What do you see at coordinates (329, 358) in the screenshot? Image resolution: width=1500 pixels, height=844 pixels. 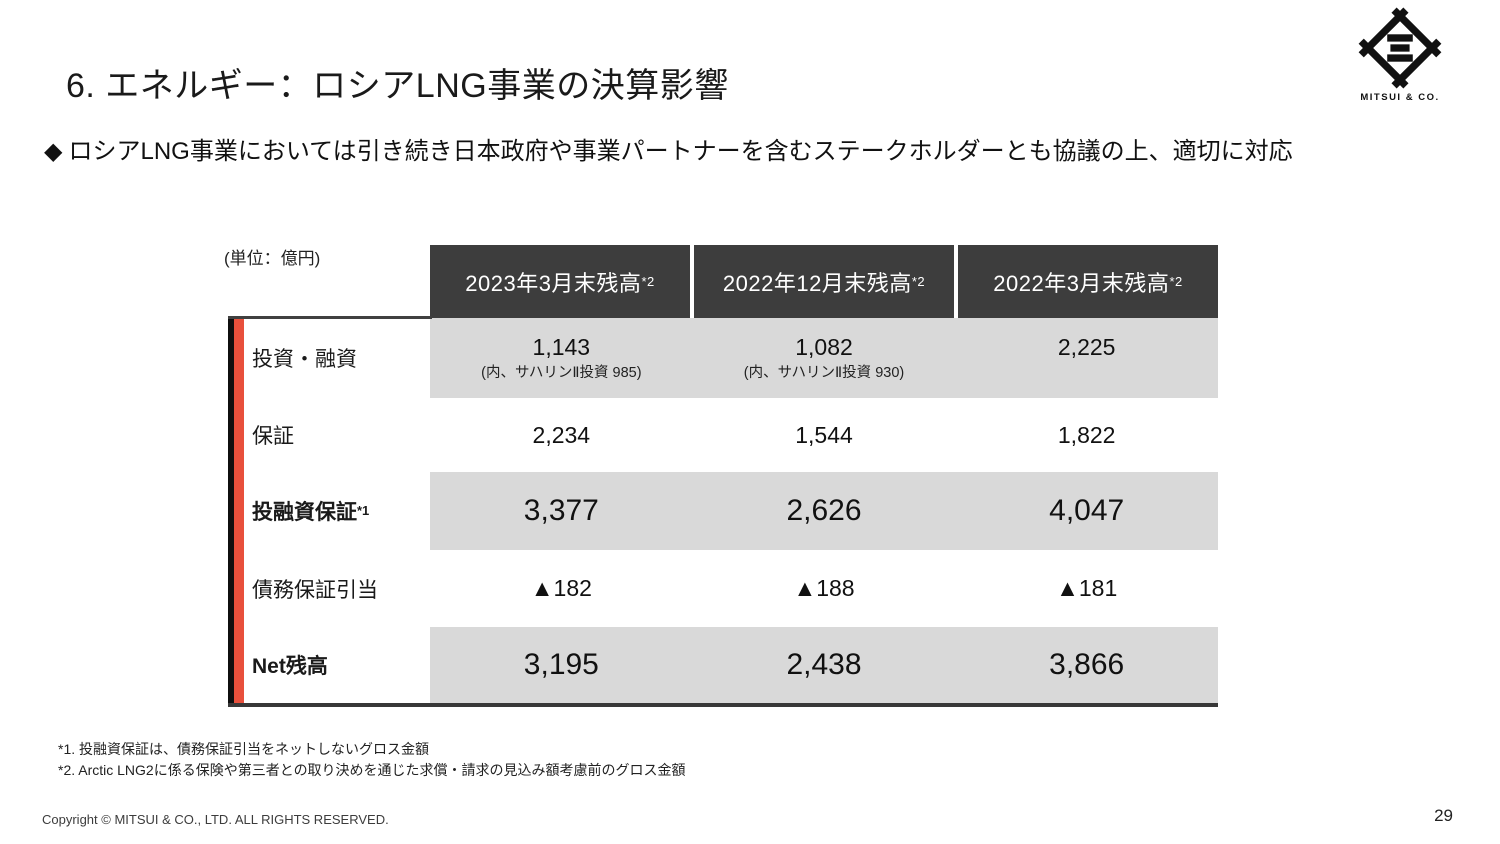 I see `row-label: 投資・融資` at bounding box center [329, 358].